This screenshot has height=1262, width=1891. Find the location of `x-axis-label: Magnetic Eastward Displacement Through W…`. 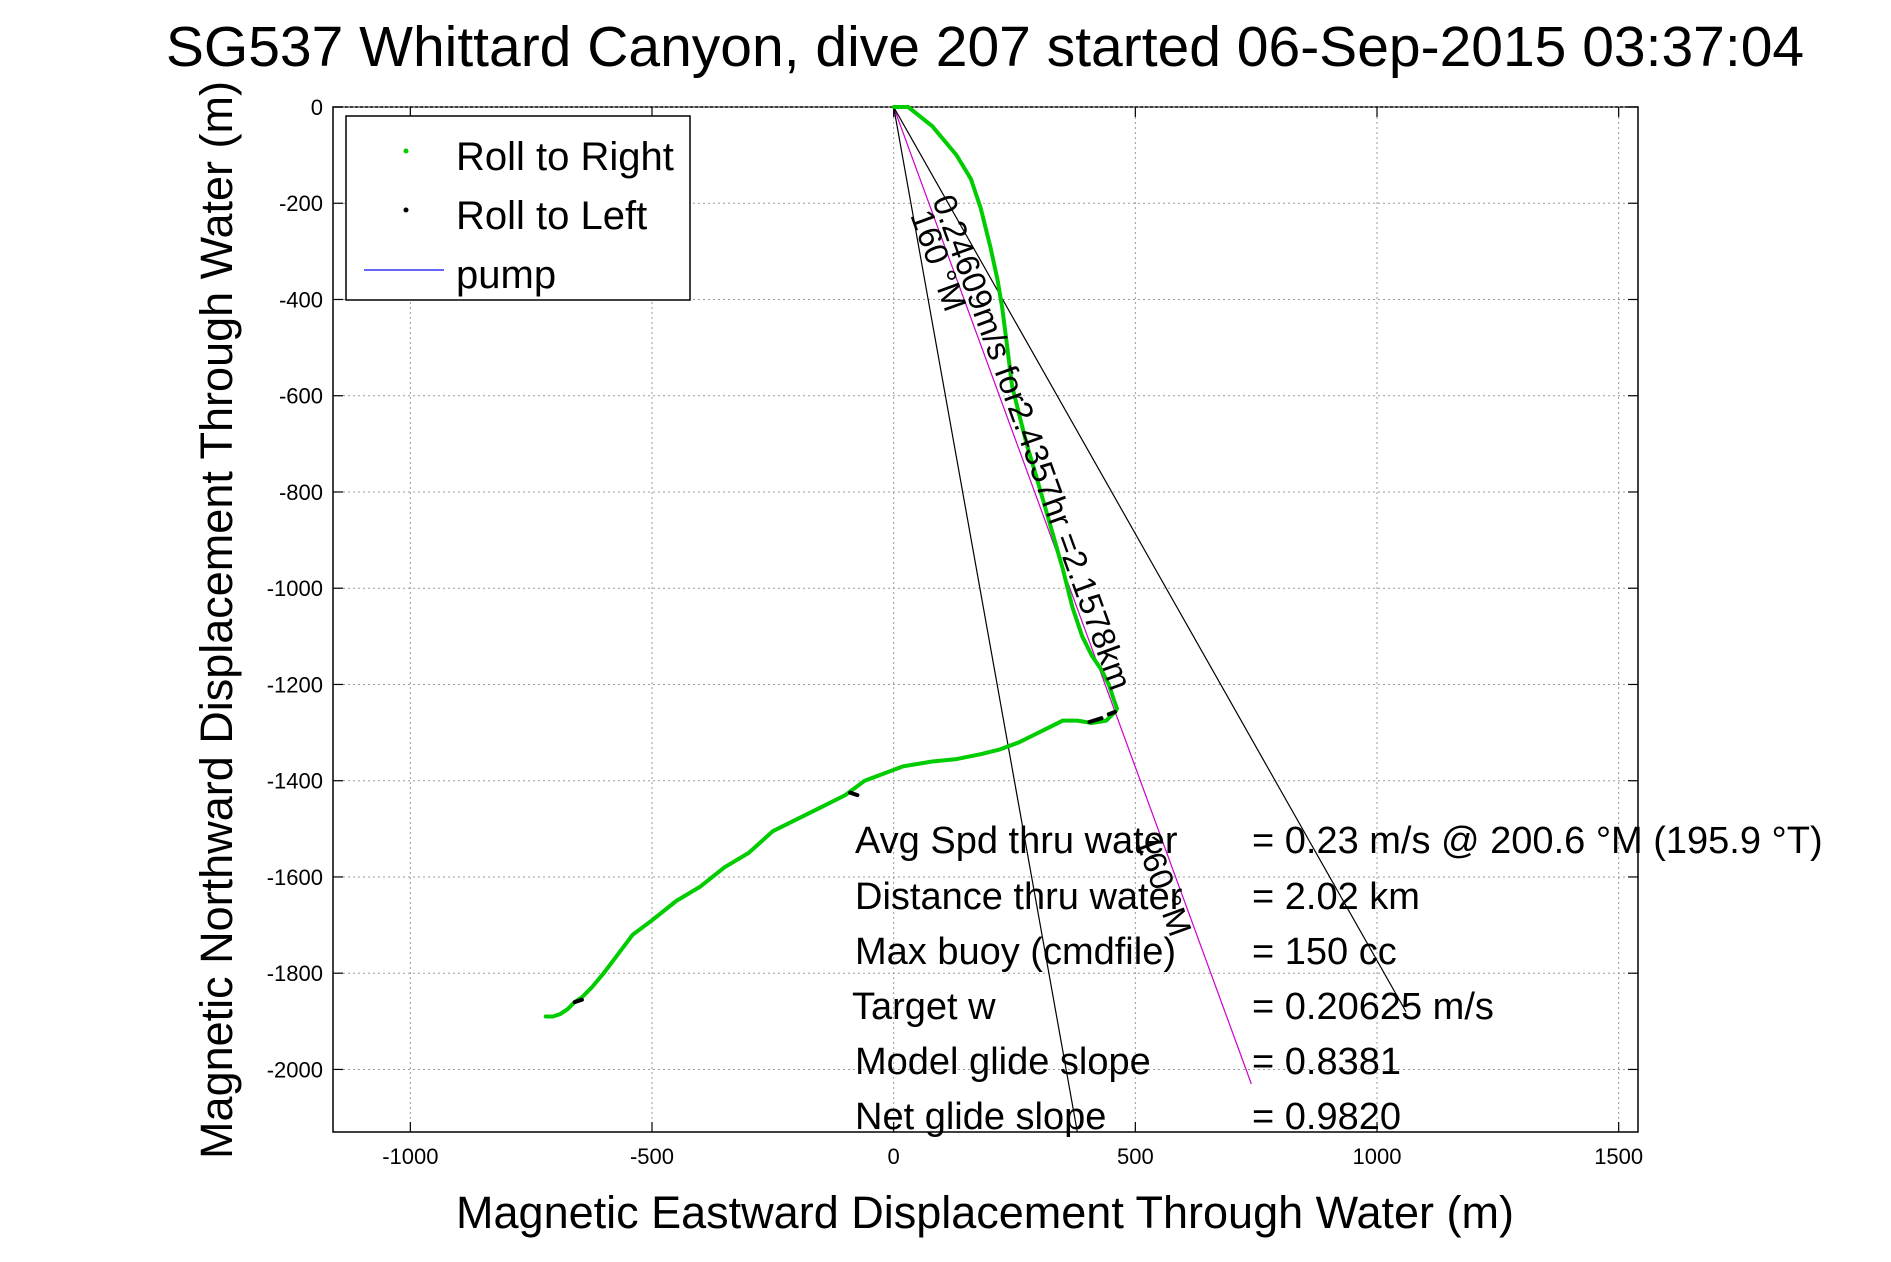

x-axis-label: Magnetic Eastward Displacement Through W… is located at coordinates (985, 1212).